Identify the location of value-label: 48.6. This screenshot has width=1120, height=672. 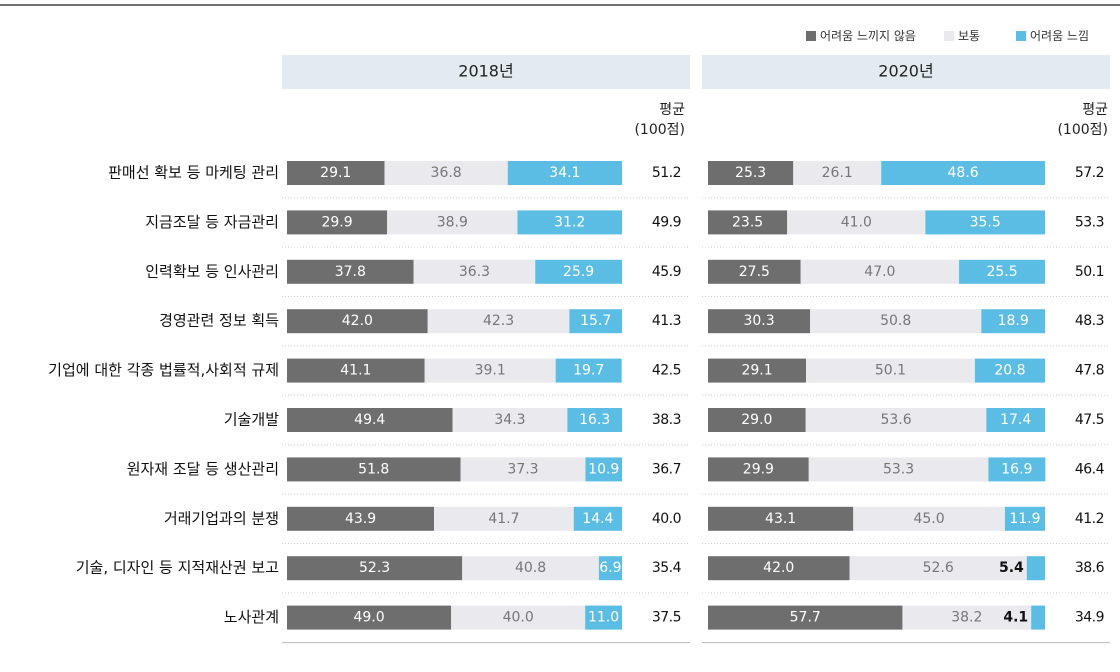
(963, 173).